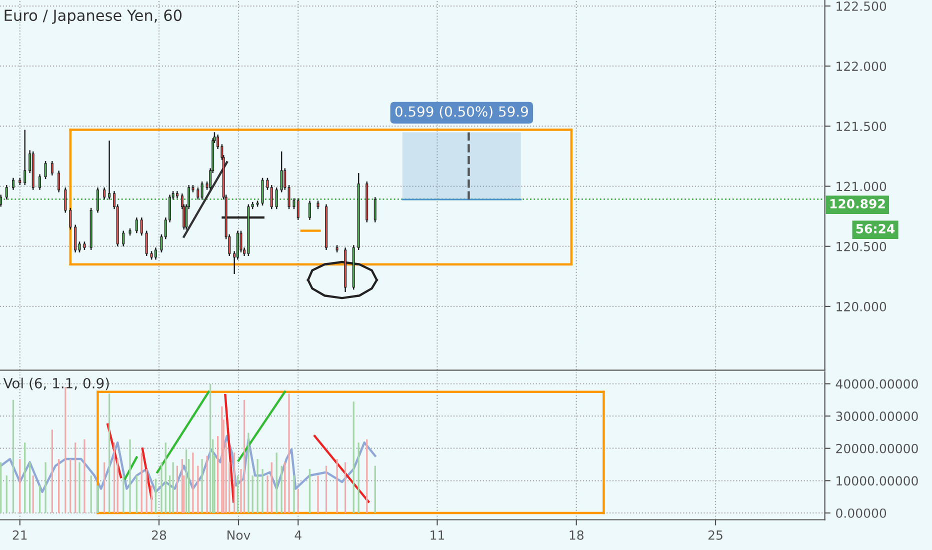  What do you see at coordinates (861, 307) in the screenshot?
I see `y-tick-label: 120.000` at bounding box center [861, 307].